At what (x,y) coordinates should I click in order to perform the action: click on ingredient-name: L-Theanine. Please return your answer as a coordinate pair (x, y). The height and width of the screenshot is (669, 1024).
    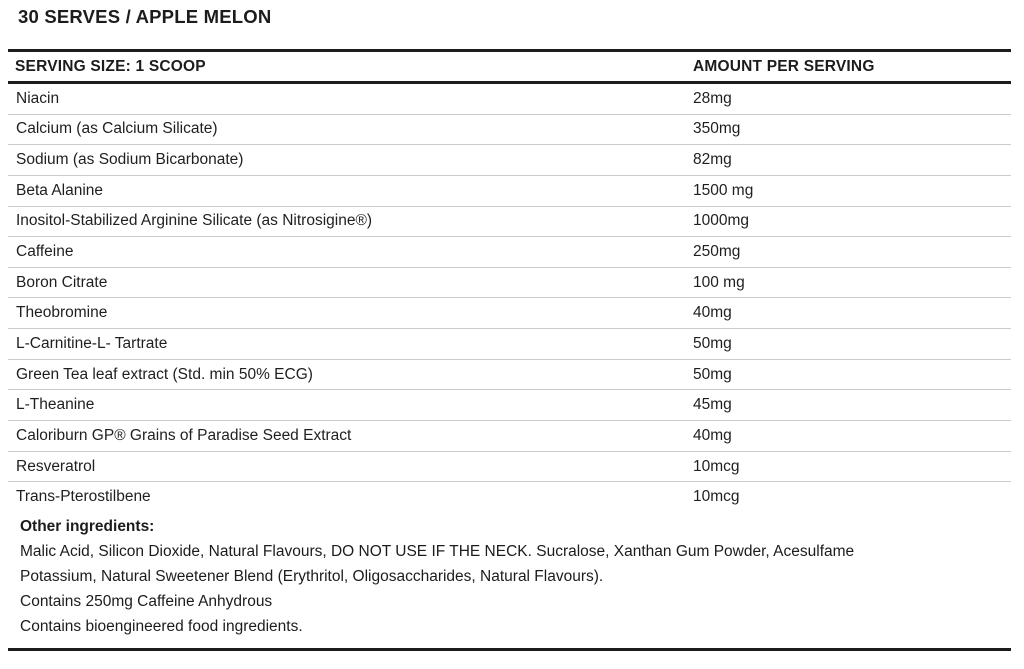
    Looking at the image, I should click on (55, 405).